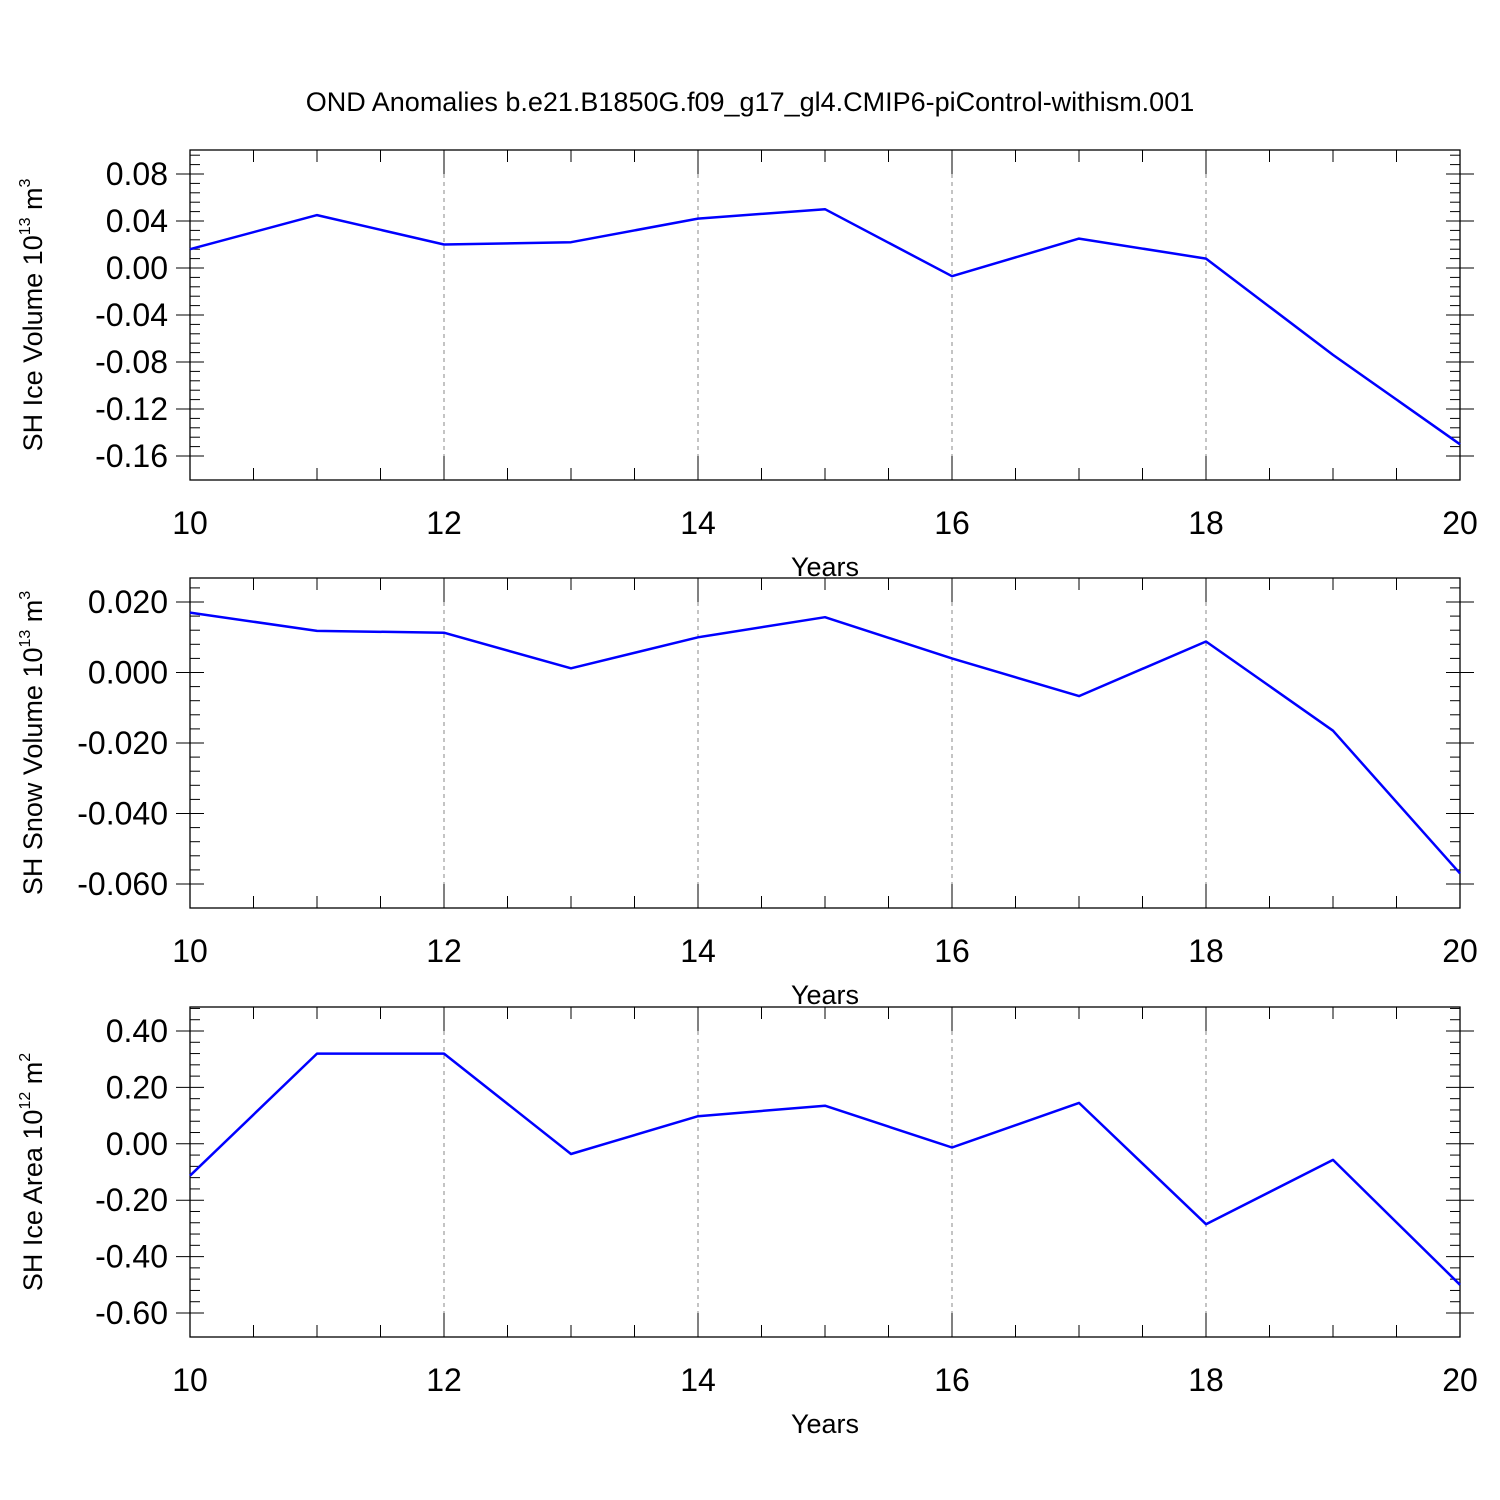 Image resolution: width=1500 pixels, height=1500 pixels. Describe the element at coordinates (122, 743) in the screenshot. I see `y-tick-label: -0.020` at that location.